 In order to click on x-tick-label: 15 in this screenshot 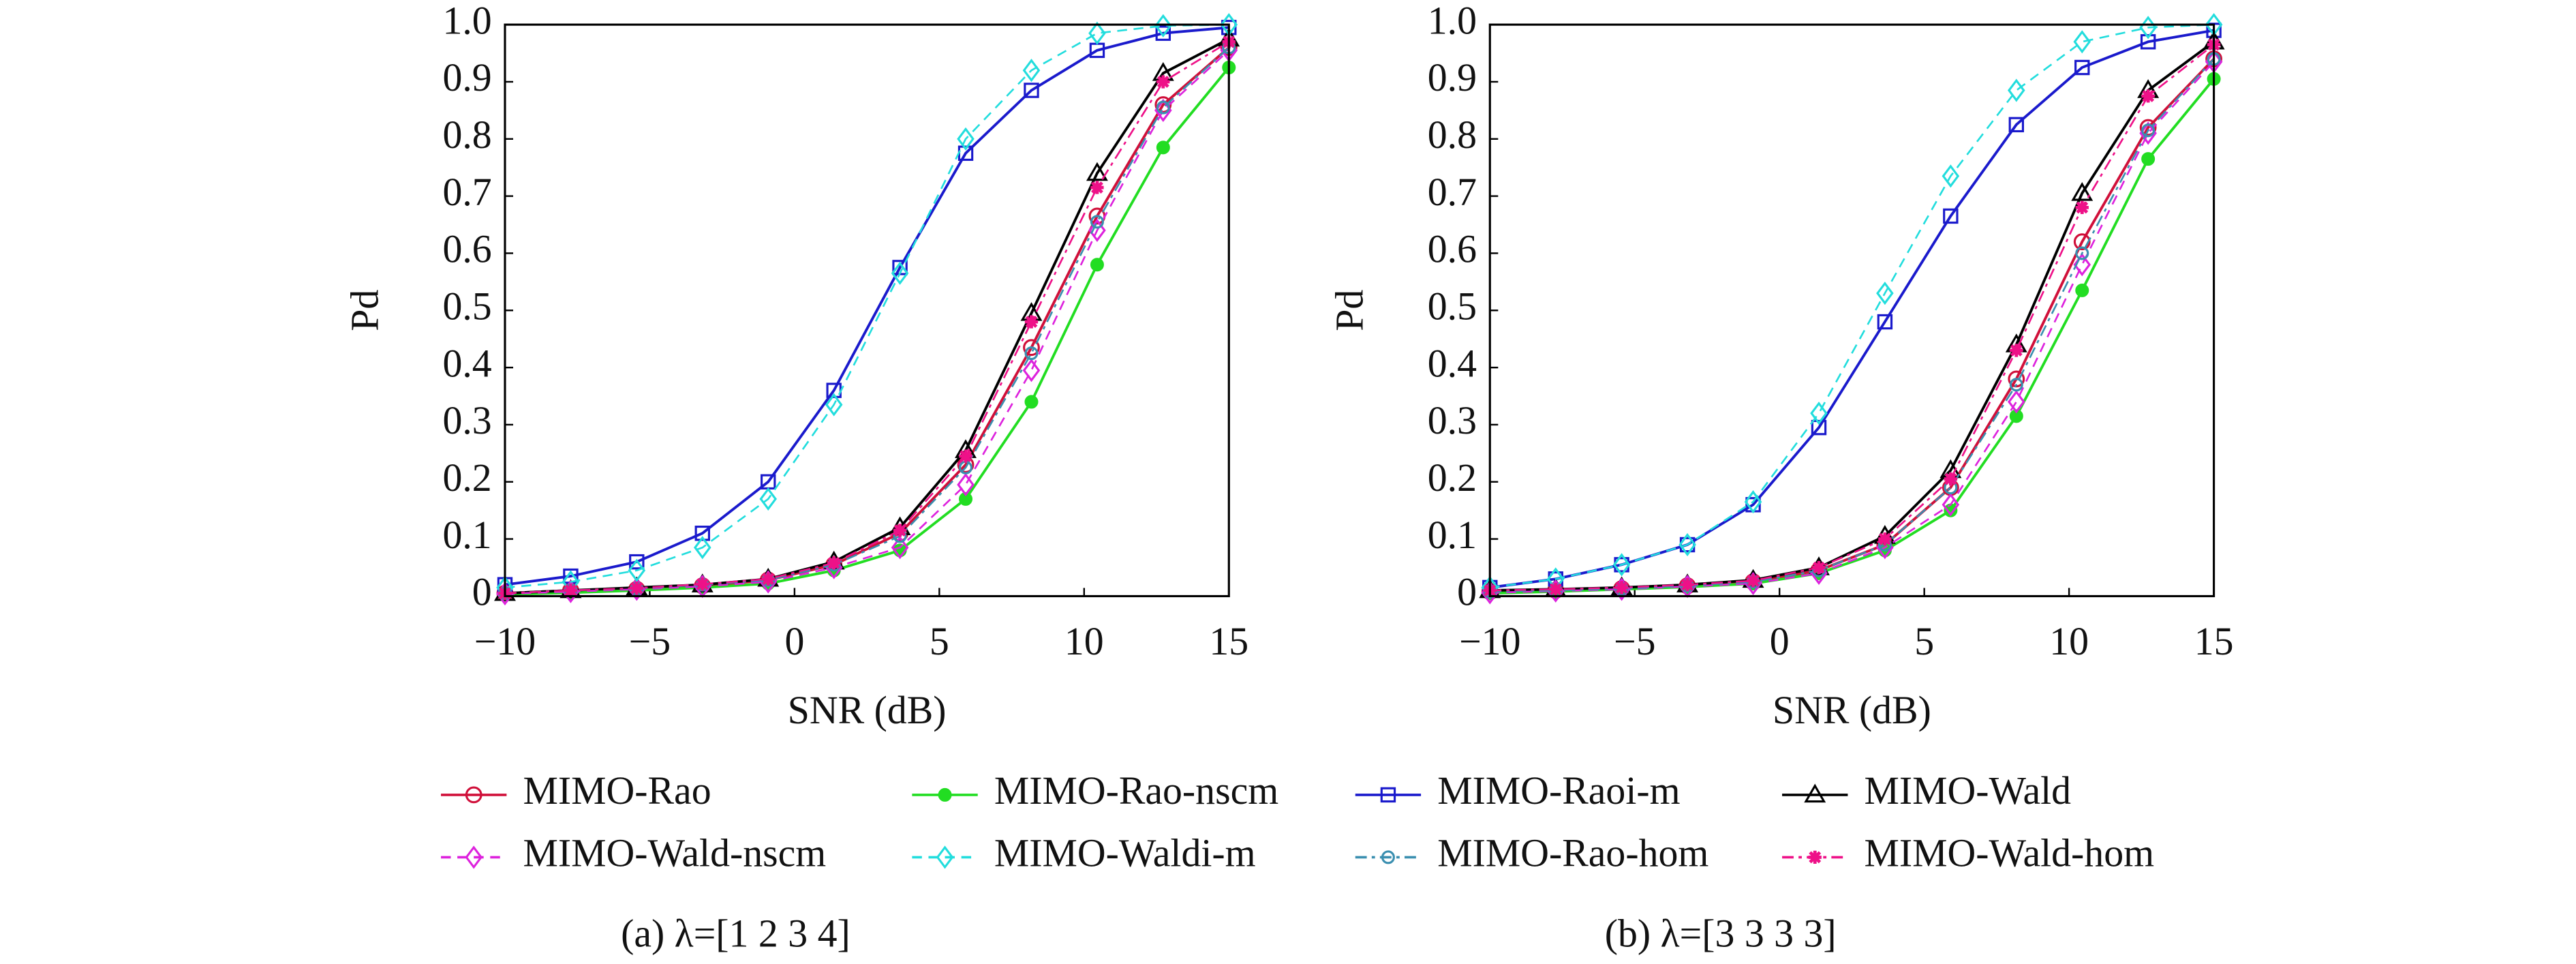, I will do `click(1228, 641)`.